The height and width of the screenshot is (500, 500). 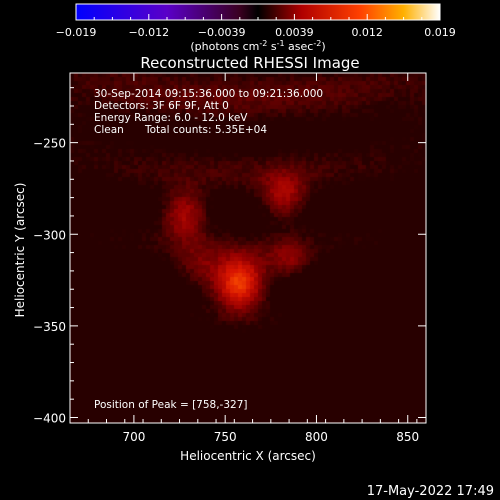 I want to click on colorbar-unit-label: (photons cm-2 s-1 asec-2), so click(x=257, y=46).